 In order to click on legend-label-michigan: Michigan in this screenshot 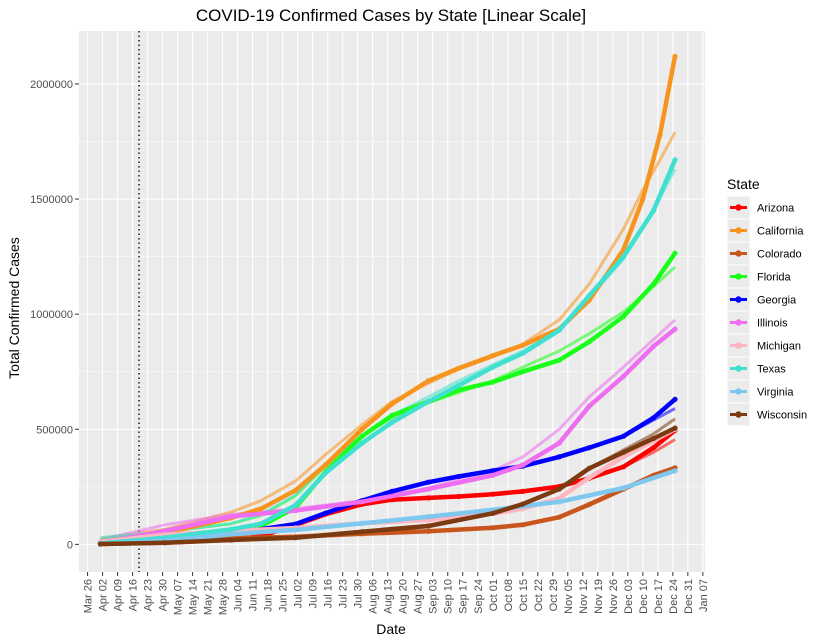, I will do `click(779, 347)`.